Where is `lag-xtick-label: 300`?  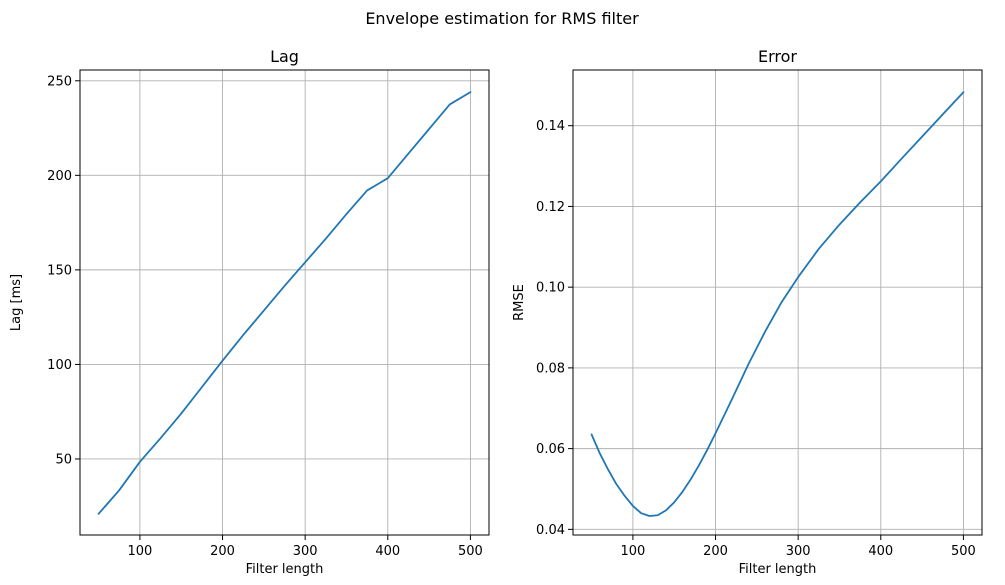
lag-xtick-label: 300 is located at coordinates (305, 551).